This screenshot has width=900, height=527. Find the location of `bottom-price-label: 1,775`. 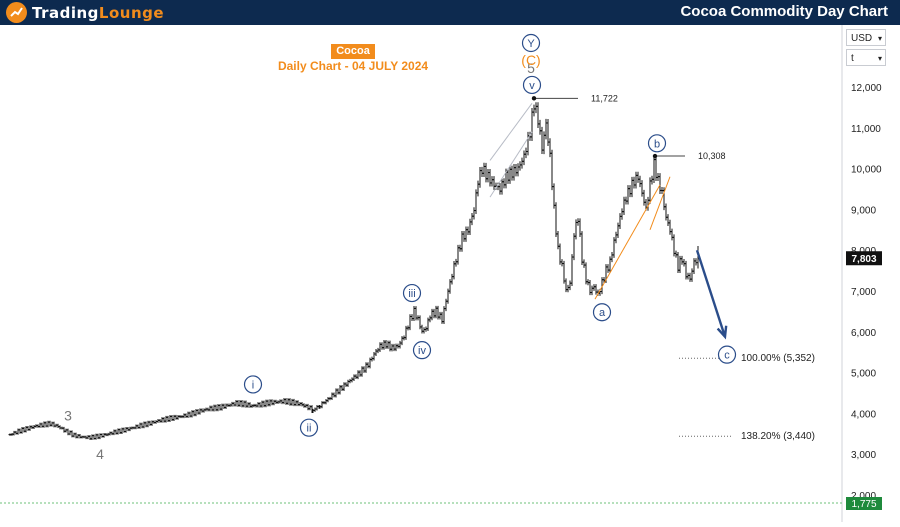

bottom-price-label: 1,775 is located at coordinates (863, 504).